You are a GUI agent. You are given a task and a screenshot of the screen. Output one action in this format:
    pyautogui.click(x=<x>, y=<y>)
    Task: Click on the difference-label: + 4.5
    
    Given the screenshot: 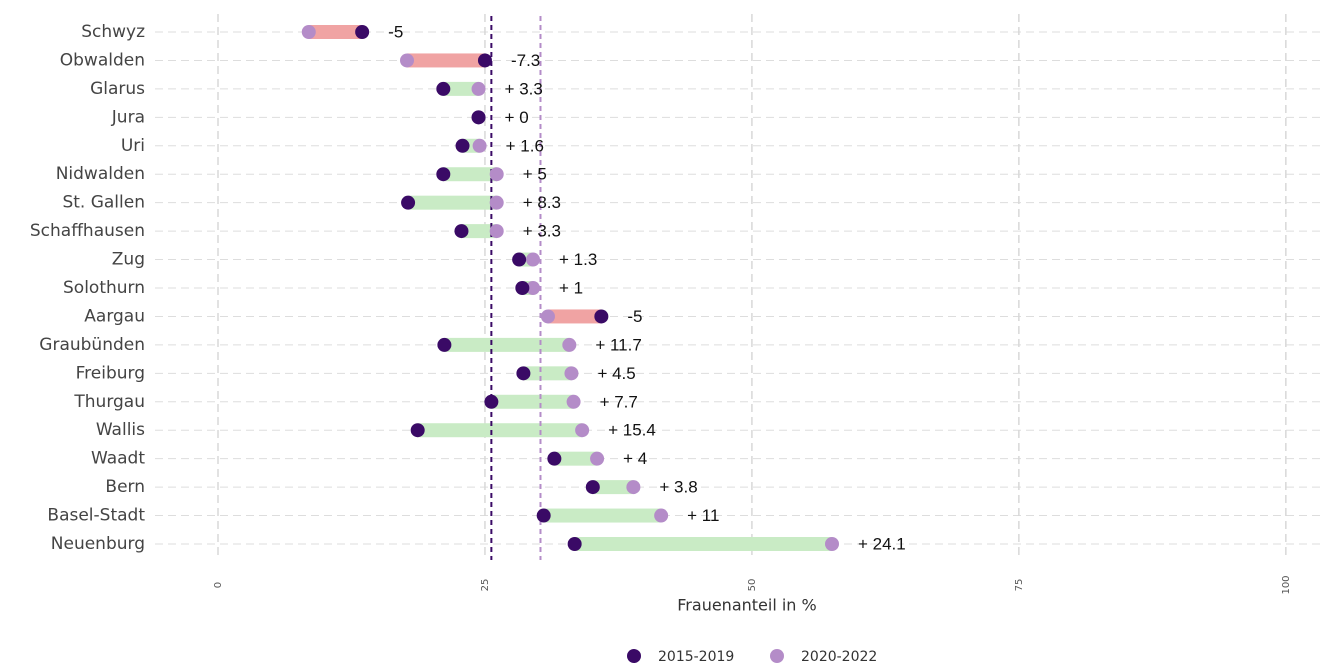 What is the action you would take?
    pyautogui.click(x=616, y=373)
    